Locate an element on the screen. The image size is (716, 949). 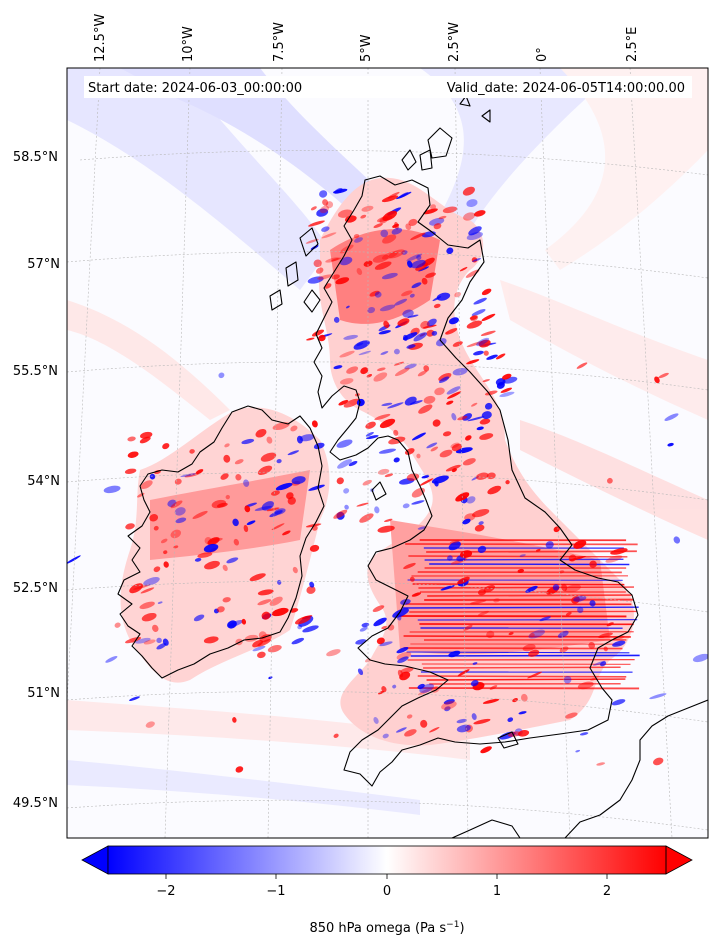
coastline-ireland is located at coordinates (221, 542).